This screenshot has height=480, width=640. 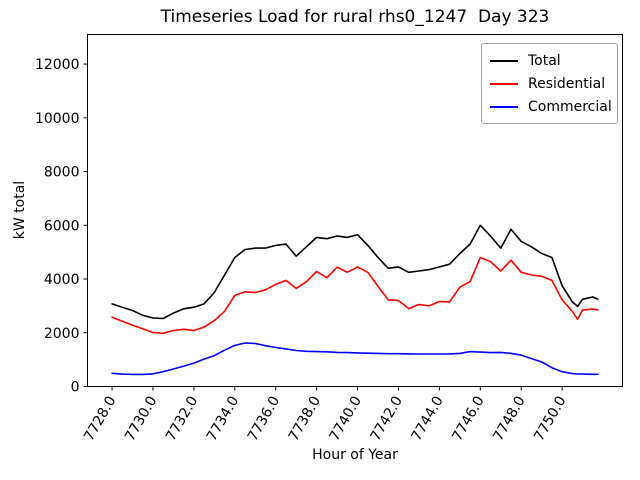 I want to click on x-tick-label: 7728.0, so click(x=100, y=419).